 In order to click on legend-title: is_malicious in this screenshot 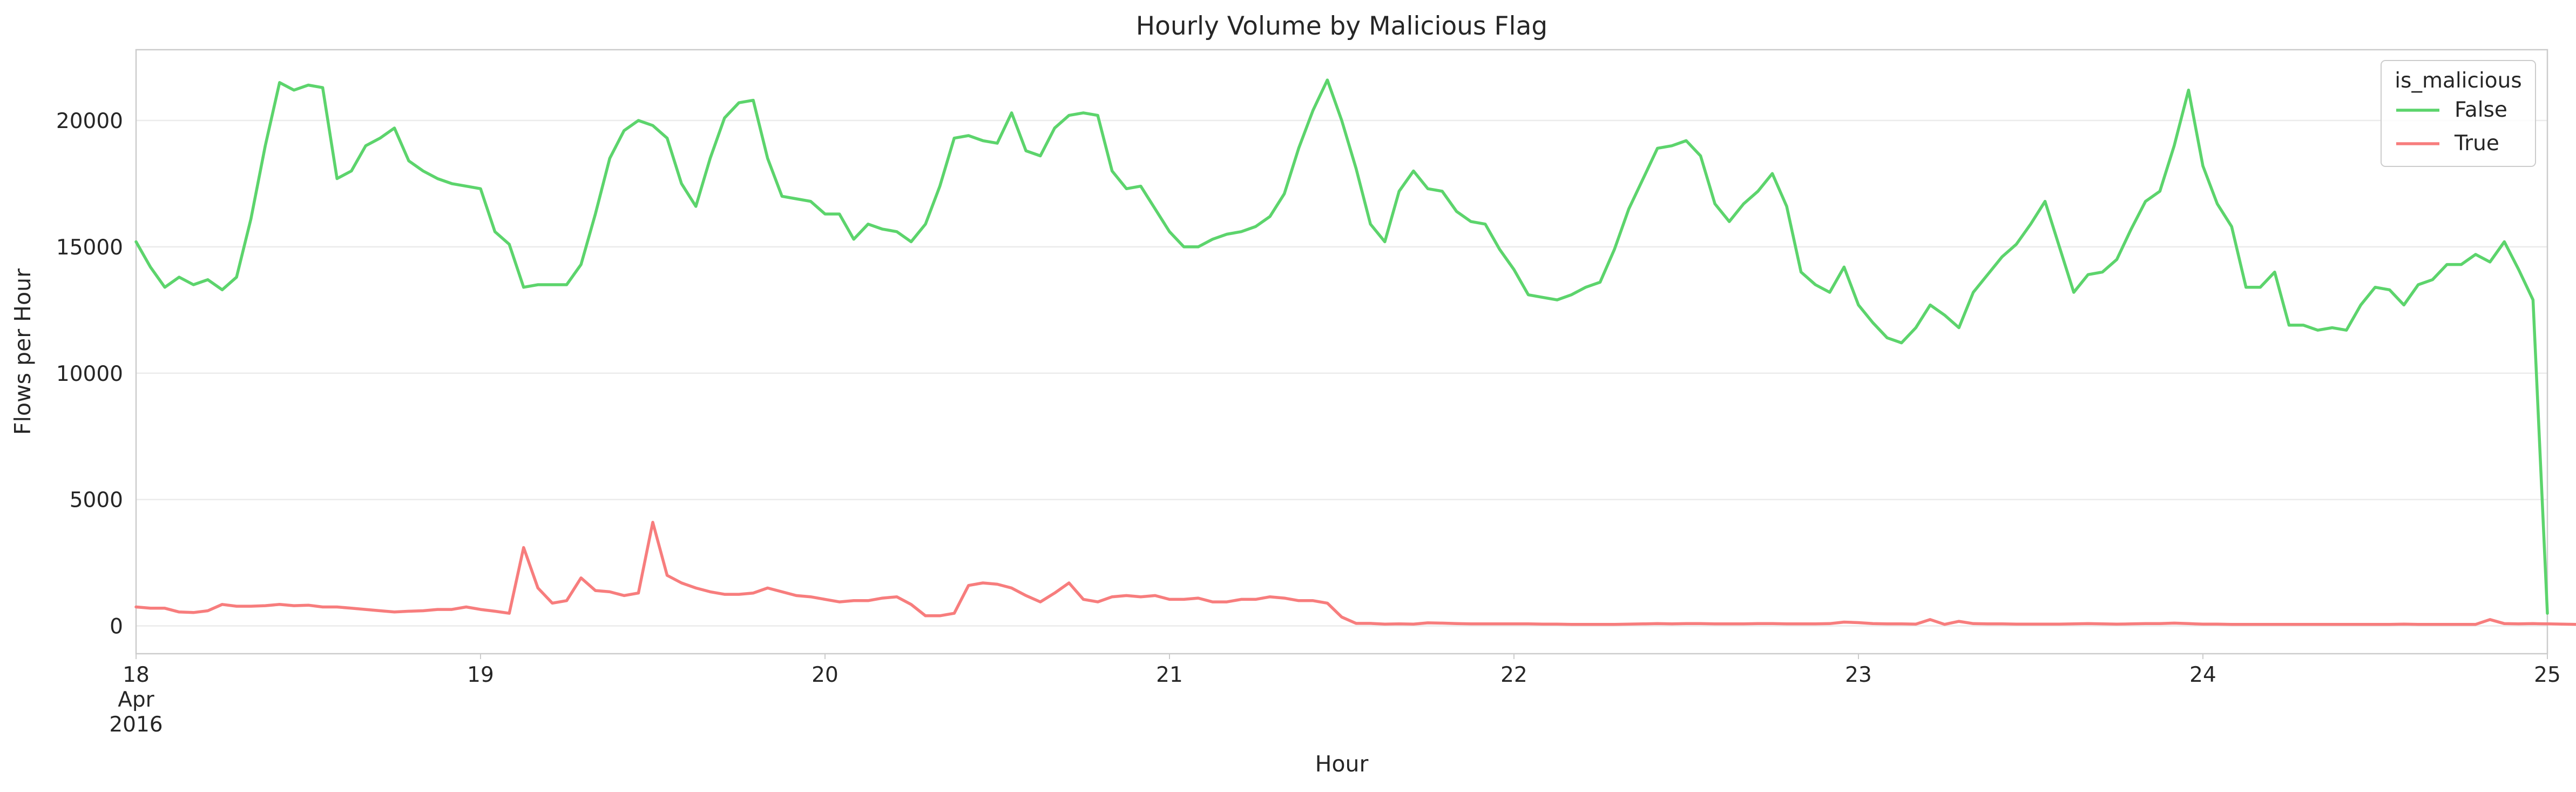, I will do `click(2458, 81)`.